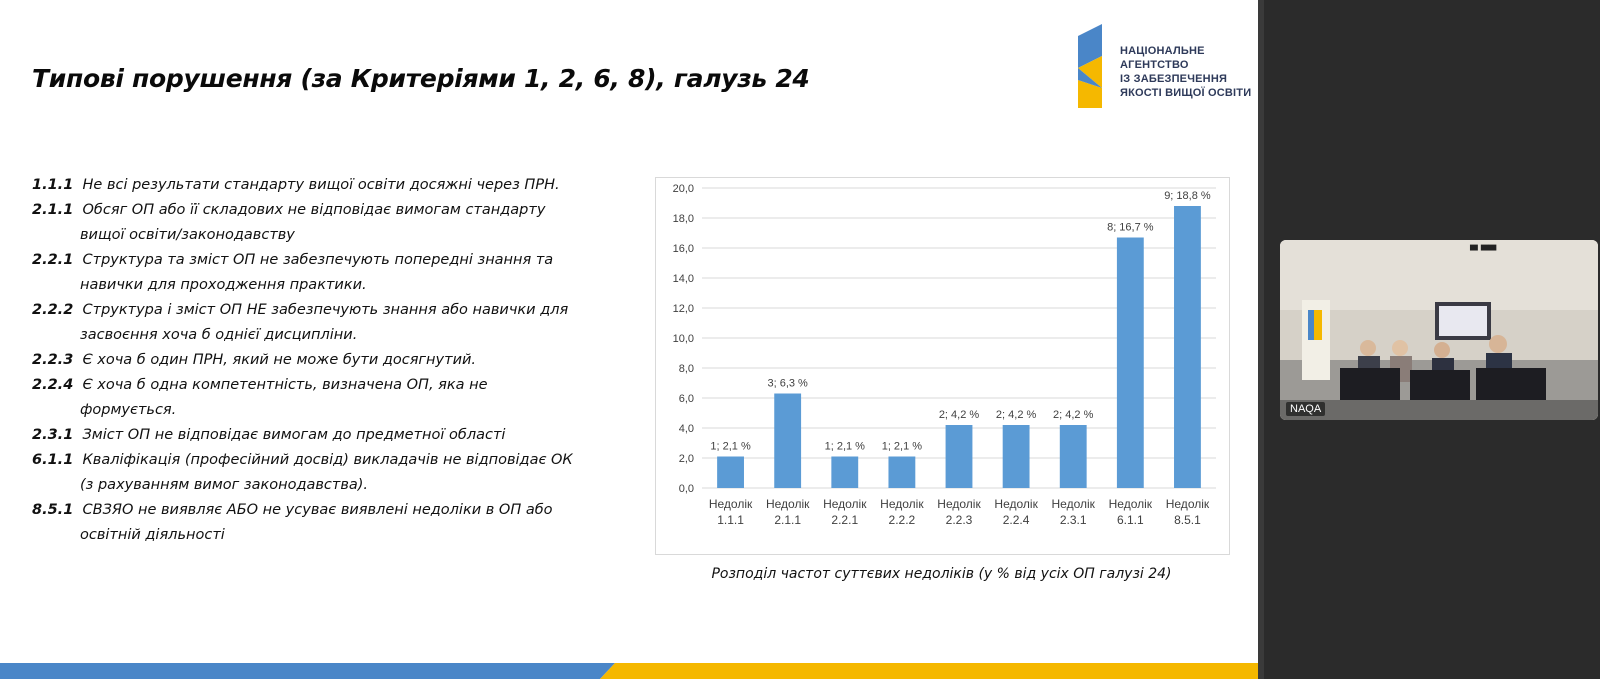 Image resolution: width=1600 pixels, height=679 pixels. I want to click on item-code: 2.2.3, so click(53, 360).